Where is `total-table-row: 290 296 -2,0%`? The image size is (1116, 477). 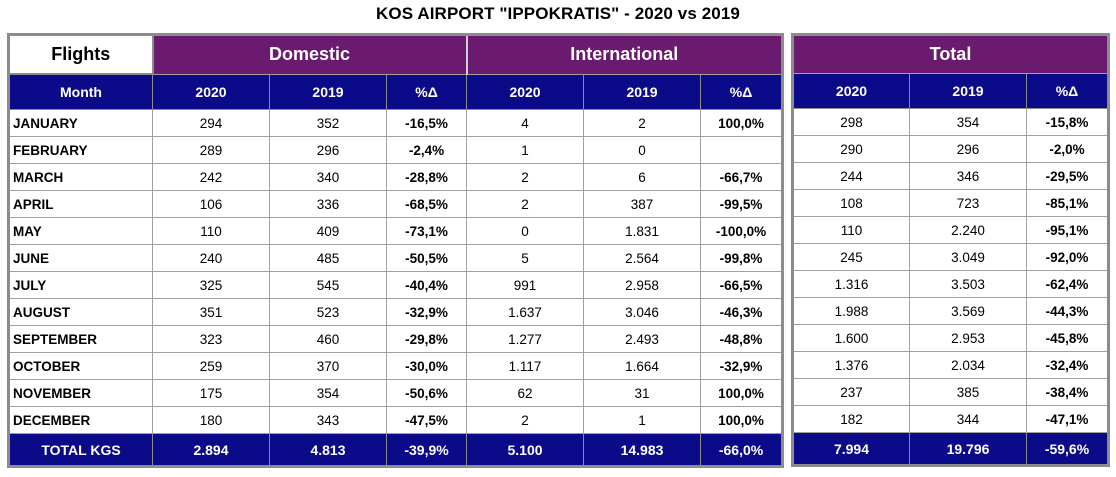 total-table-row: 290 296 -2,0% is located at coordinates (950, 149).